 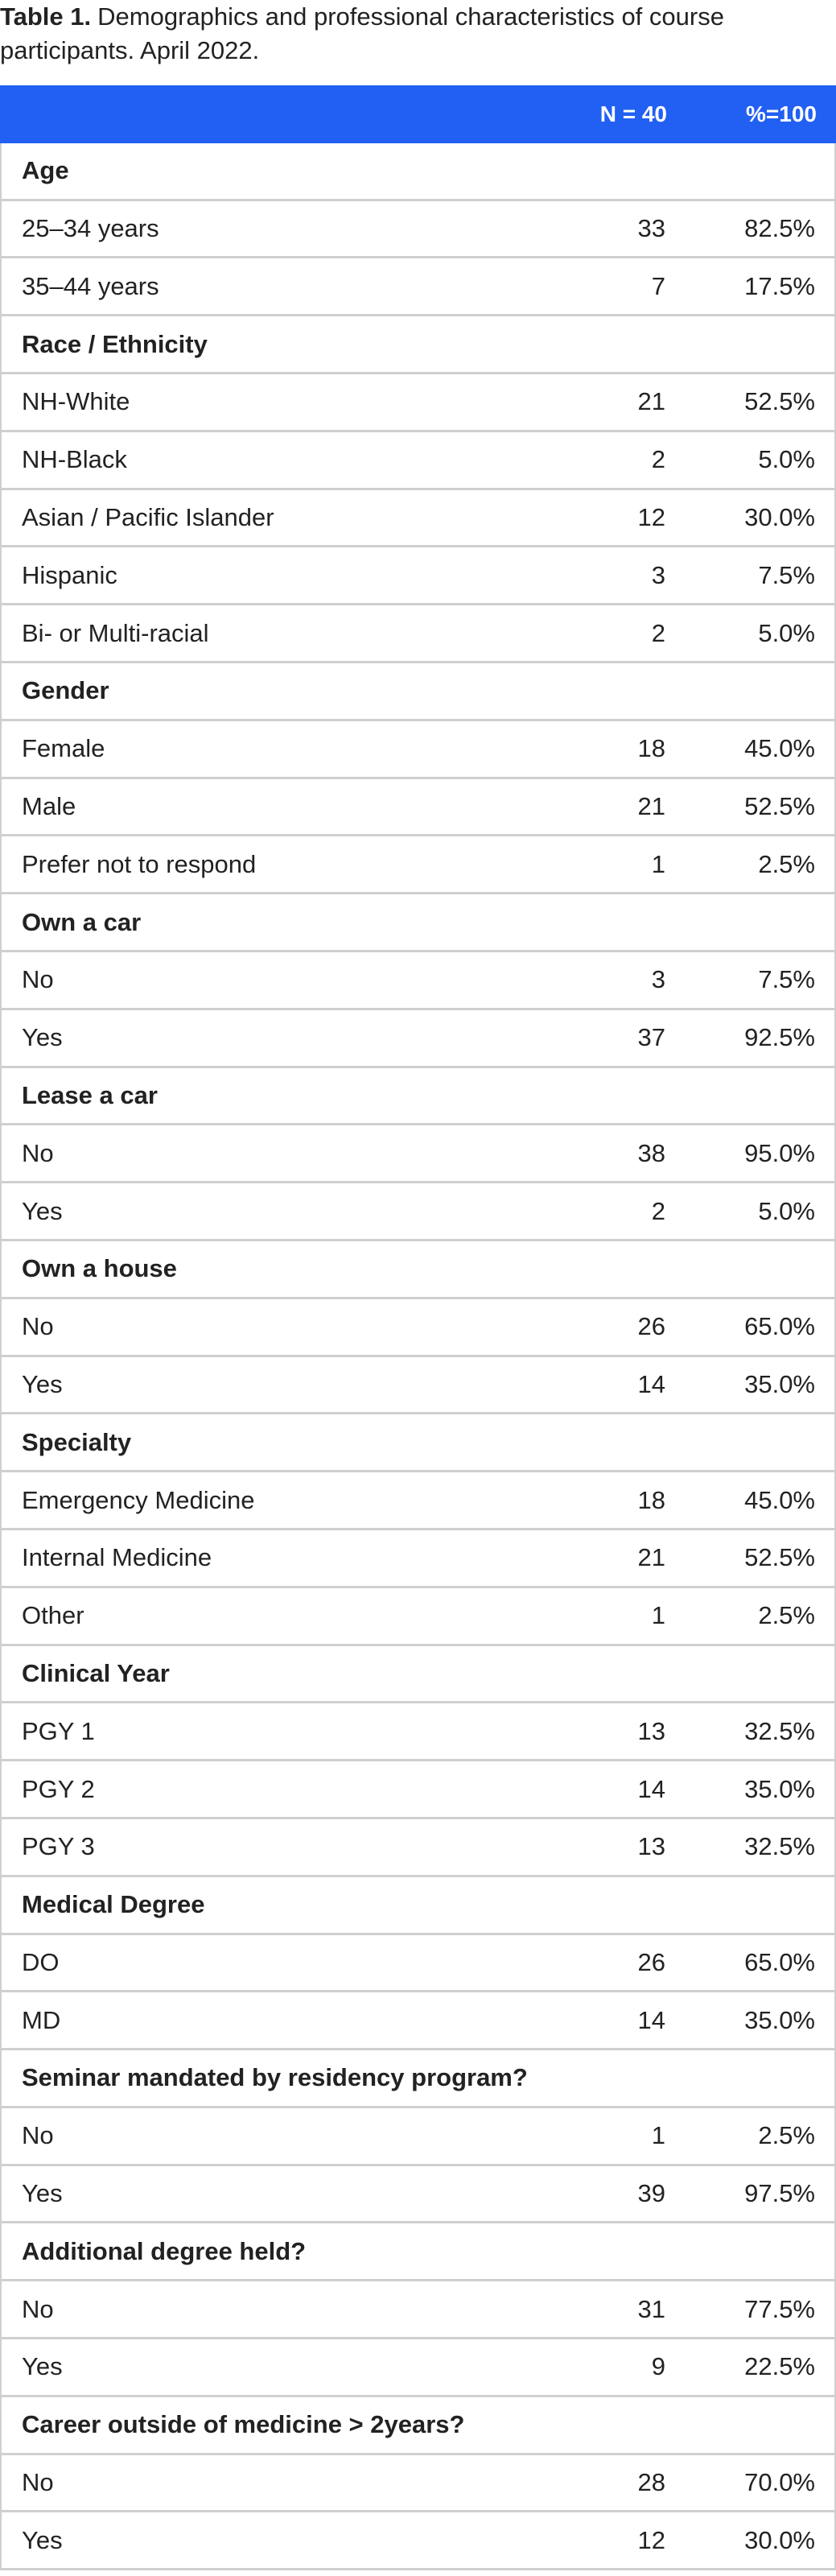 I want to click on percent-cell: 30.0%, so click(x=779, y=516).